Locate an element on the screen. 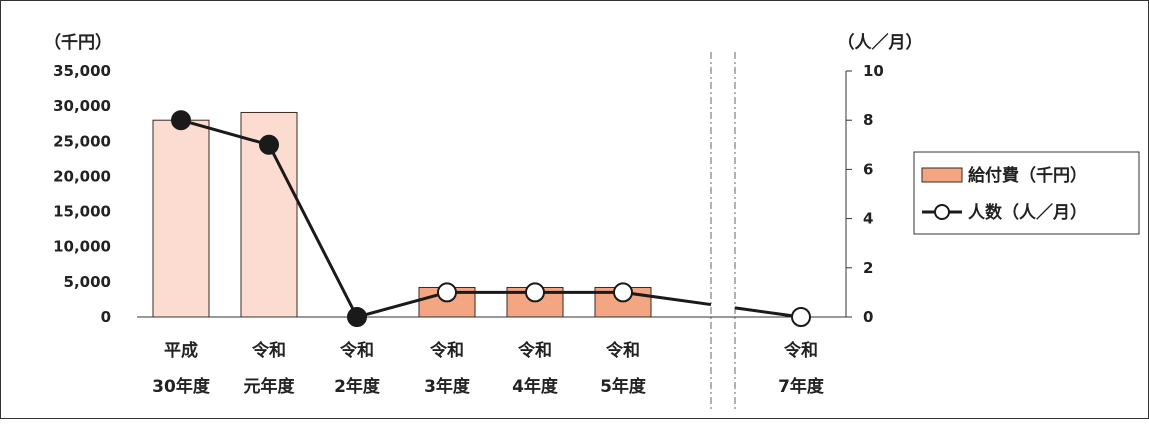 The width and height of the screenshot is (1149, 424). legend-line-marker is located at coordinates (942, 212).